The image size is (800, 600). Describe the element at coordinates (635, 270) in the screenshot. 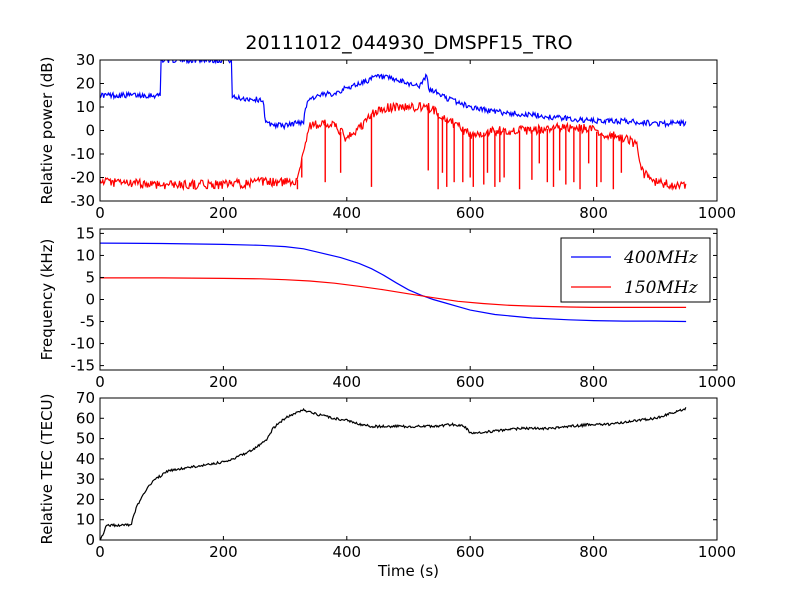

I see `legend: 400MHz 150MHz` at that location.